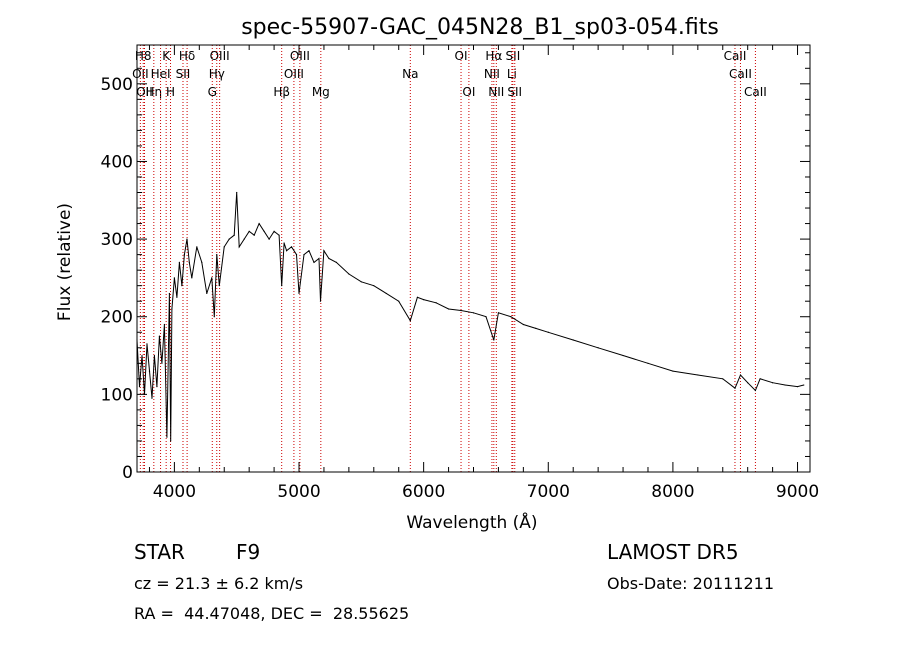 The image size is (900, 649). I want to click on object-type: STAR, so click(159, 552).